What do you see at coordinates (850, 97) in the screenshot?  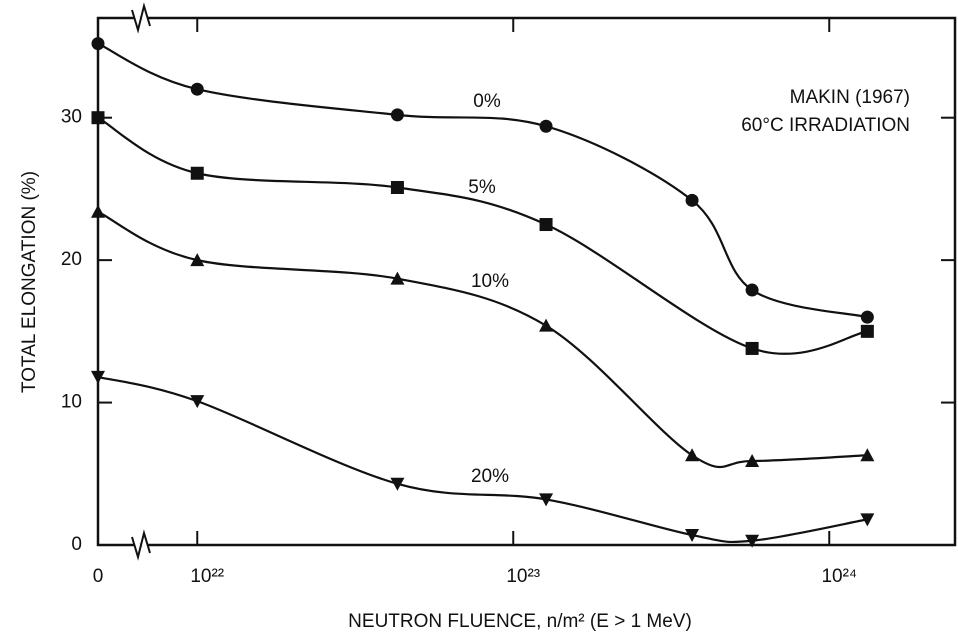 I see `annotation: MAKIN (1967)` at bounding box center [850, 97].